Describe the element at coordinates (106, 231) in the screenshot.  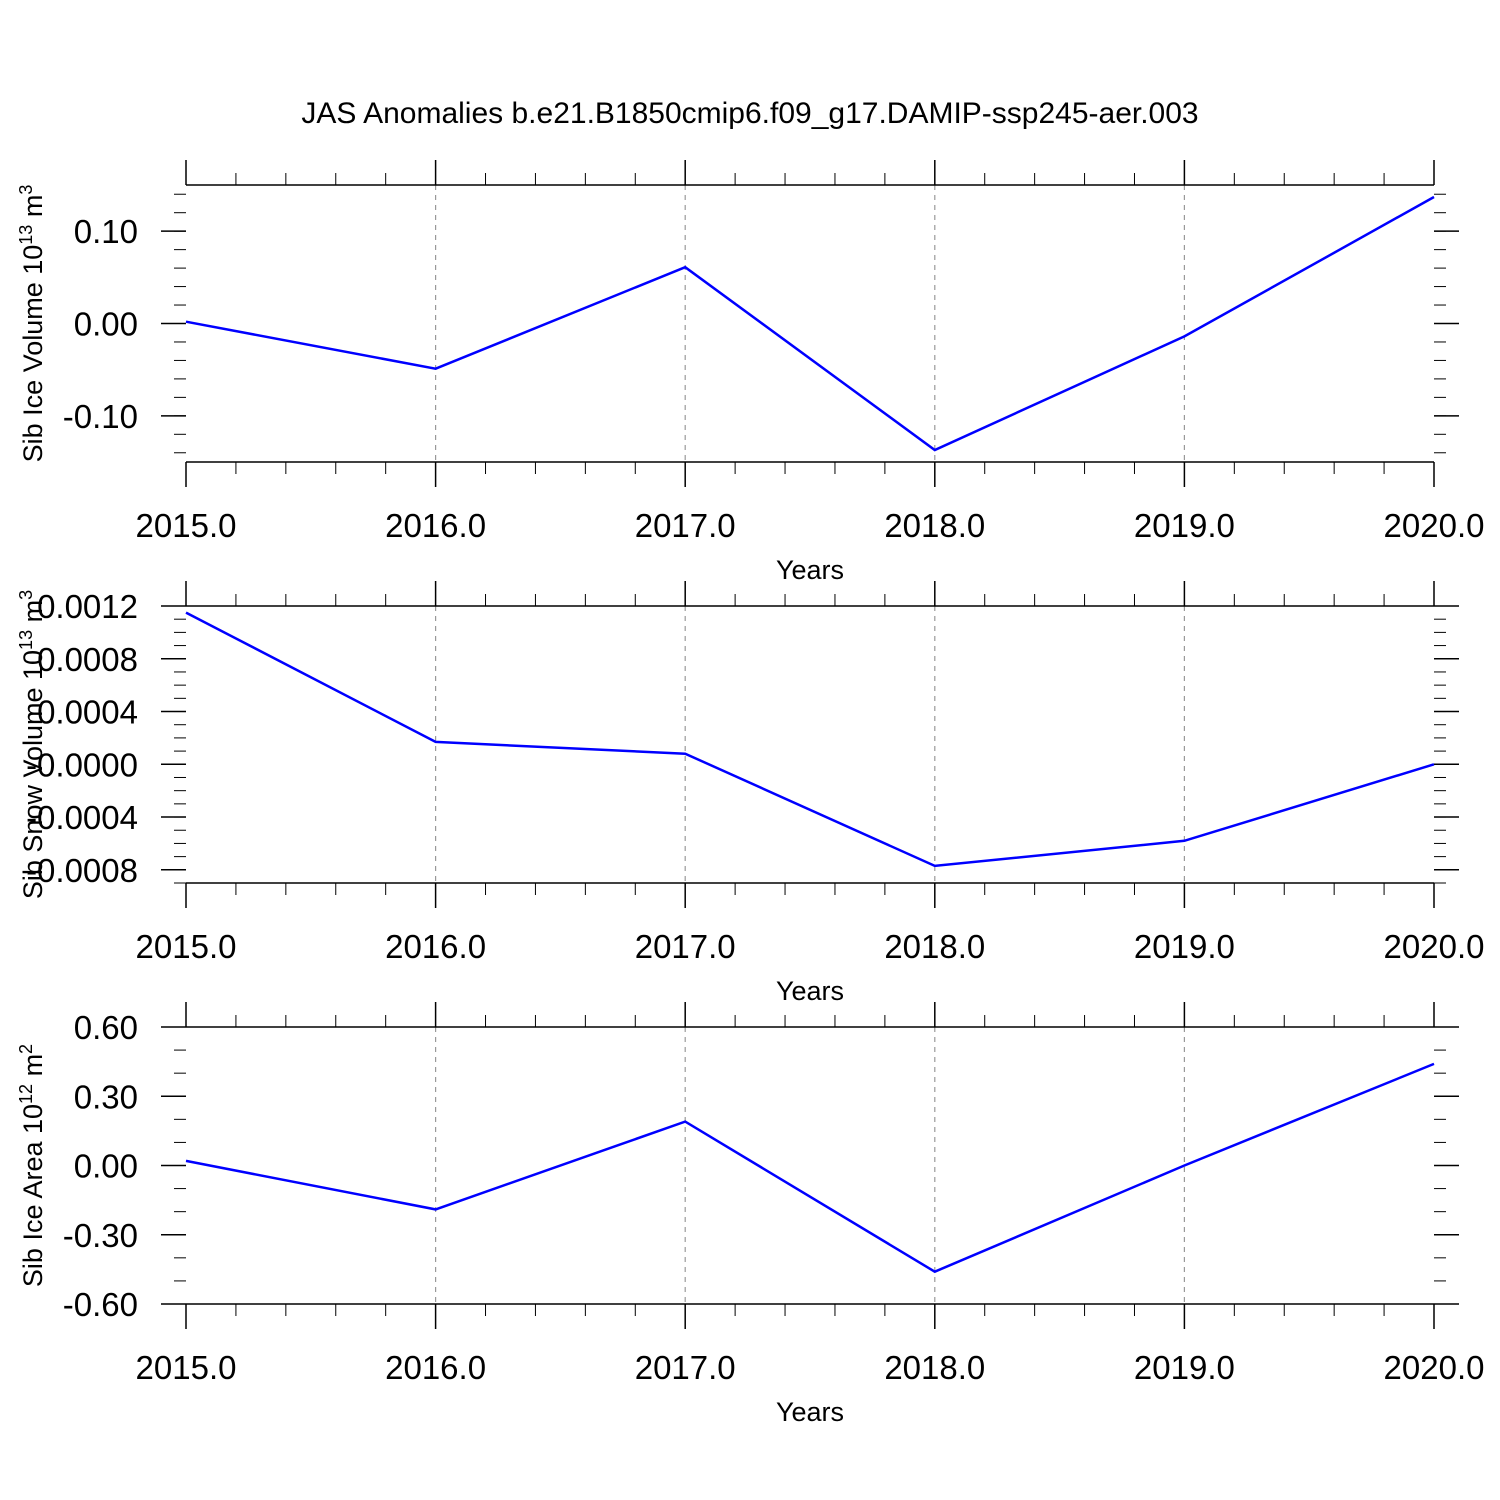
I see `y-tick-label: 0.10` at that location.